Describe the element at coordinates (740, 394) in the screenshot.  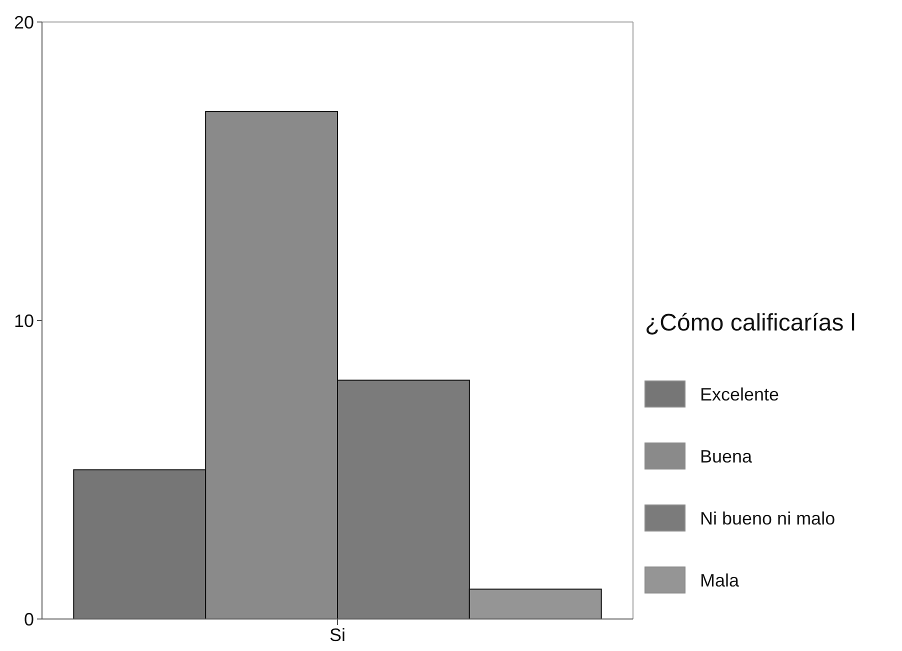
I see `legend-label: Excelente` at that location.